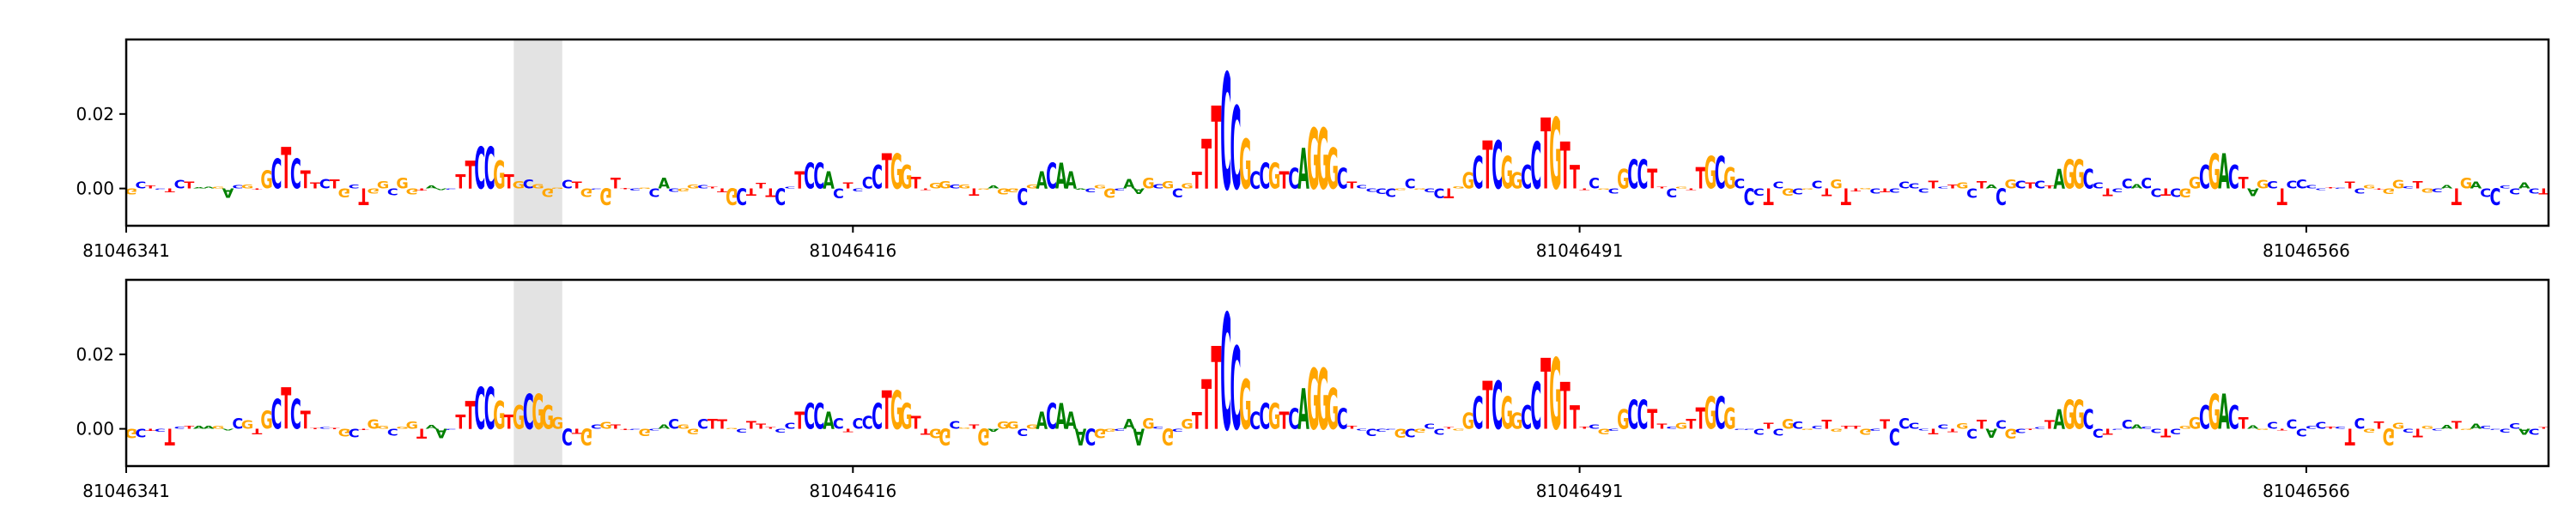 Image resolution: width=2576 pixels, height=515 pixels. What do you see at coordinates (126, 491) in the screenshot?
I see `x-tick-label: 81046341` at bounding box center [126, 491].